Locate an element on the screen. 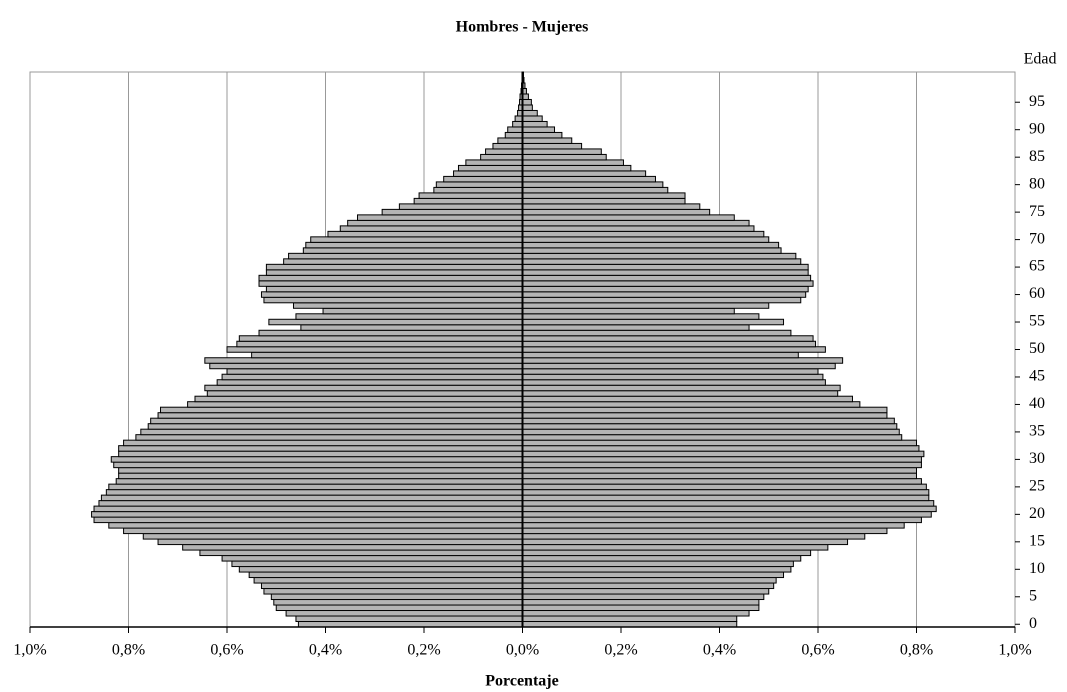  y-tick-label: 25 is located at coordinates (1037, 486).